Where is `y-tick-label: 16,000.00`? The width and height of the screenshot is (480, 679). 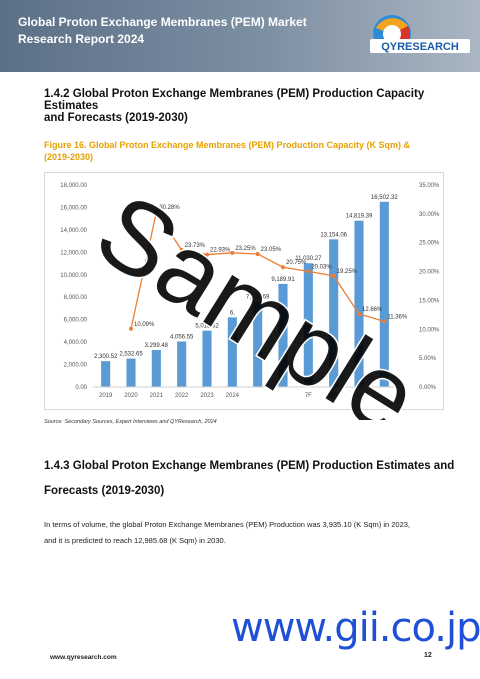
y-tick-label: 16,000.00 is located at coordinates (73, 208).